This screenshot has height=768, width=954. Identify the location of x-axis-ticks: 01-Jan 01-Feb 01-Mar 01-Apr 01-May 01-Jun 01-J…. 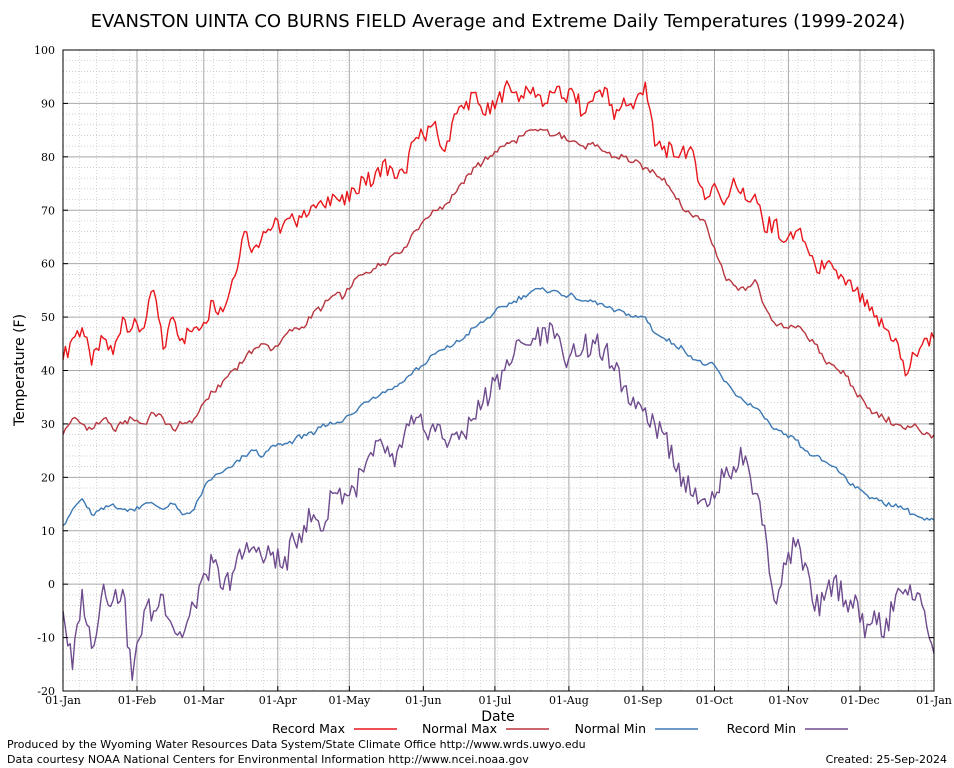
(498, 696).